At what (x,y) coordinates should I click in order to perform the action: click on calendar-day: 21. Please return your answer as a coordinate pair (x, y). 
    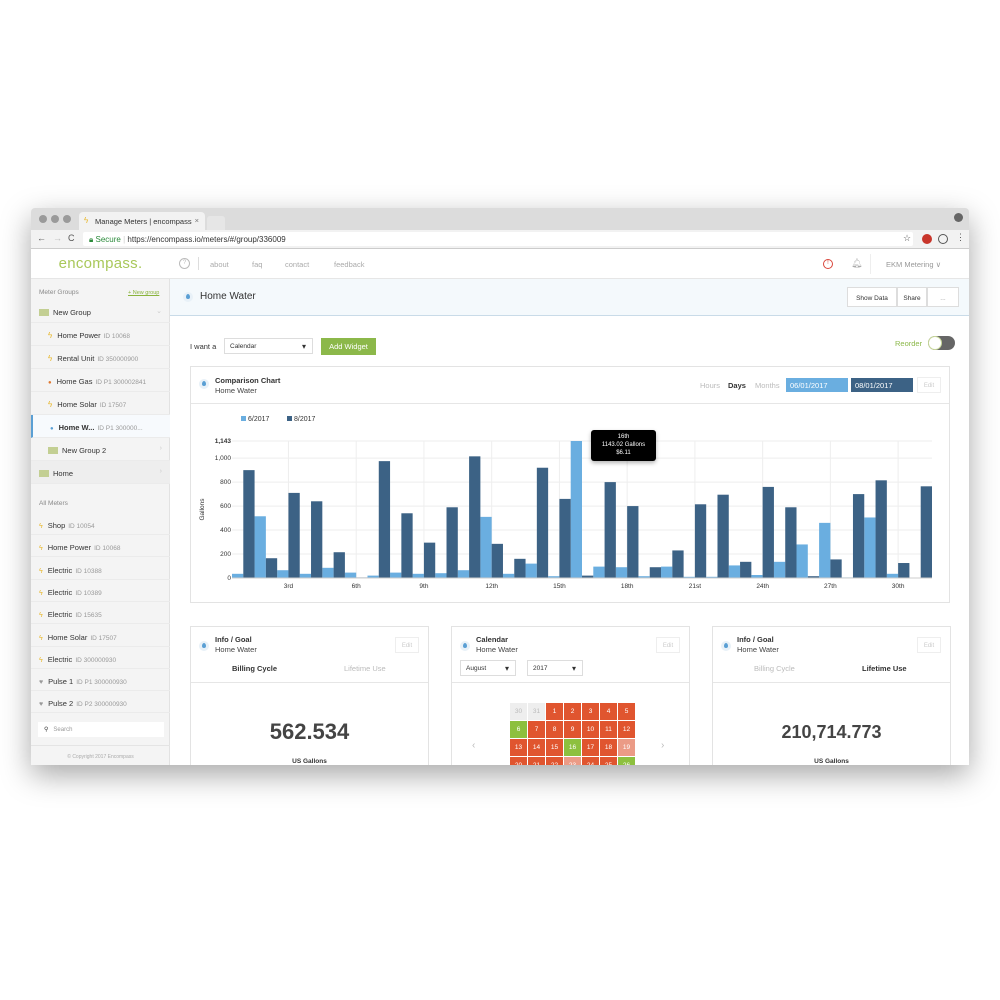
    Looking at the image, I should click on (536, 761).